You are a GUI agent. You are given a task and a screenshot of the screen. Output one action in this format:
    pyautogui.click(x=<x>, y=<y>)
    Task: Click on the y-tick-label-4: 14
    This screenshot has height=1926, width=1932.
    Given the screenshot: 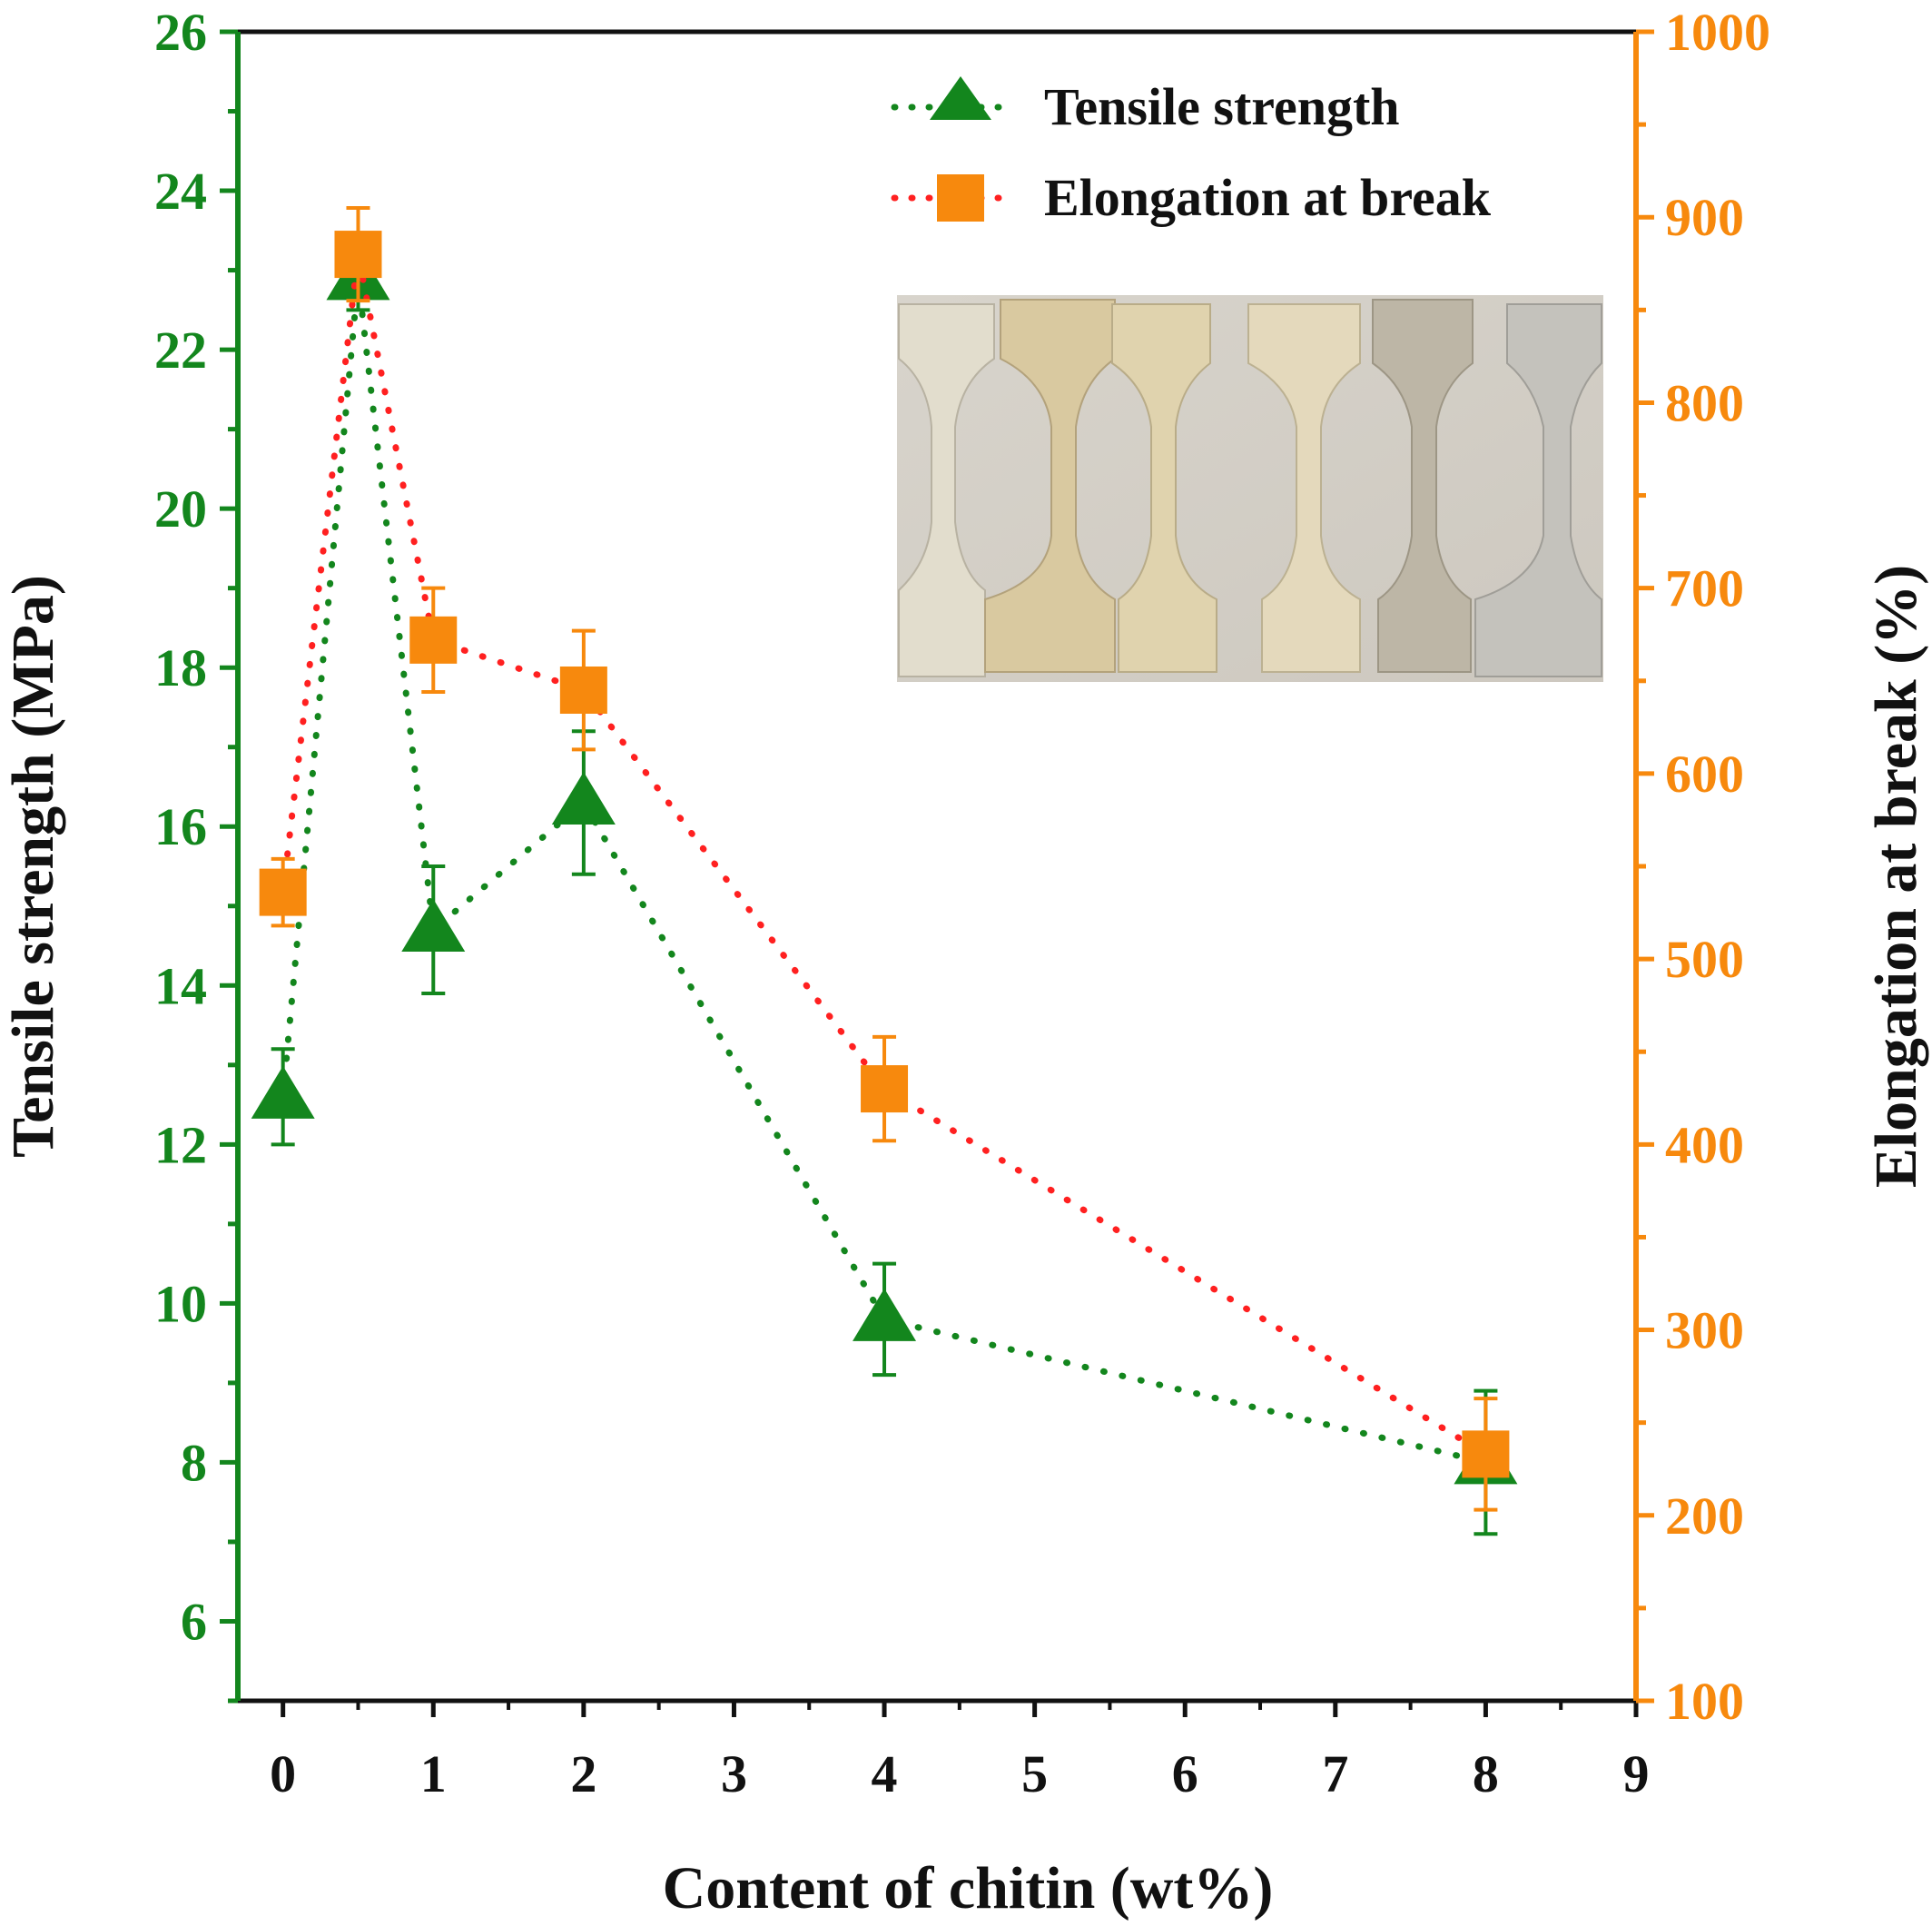 What is the action you would take?
    pyautogui.click(x=181, y=985)
    